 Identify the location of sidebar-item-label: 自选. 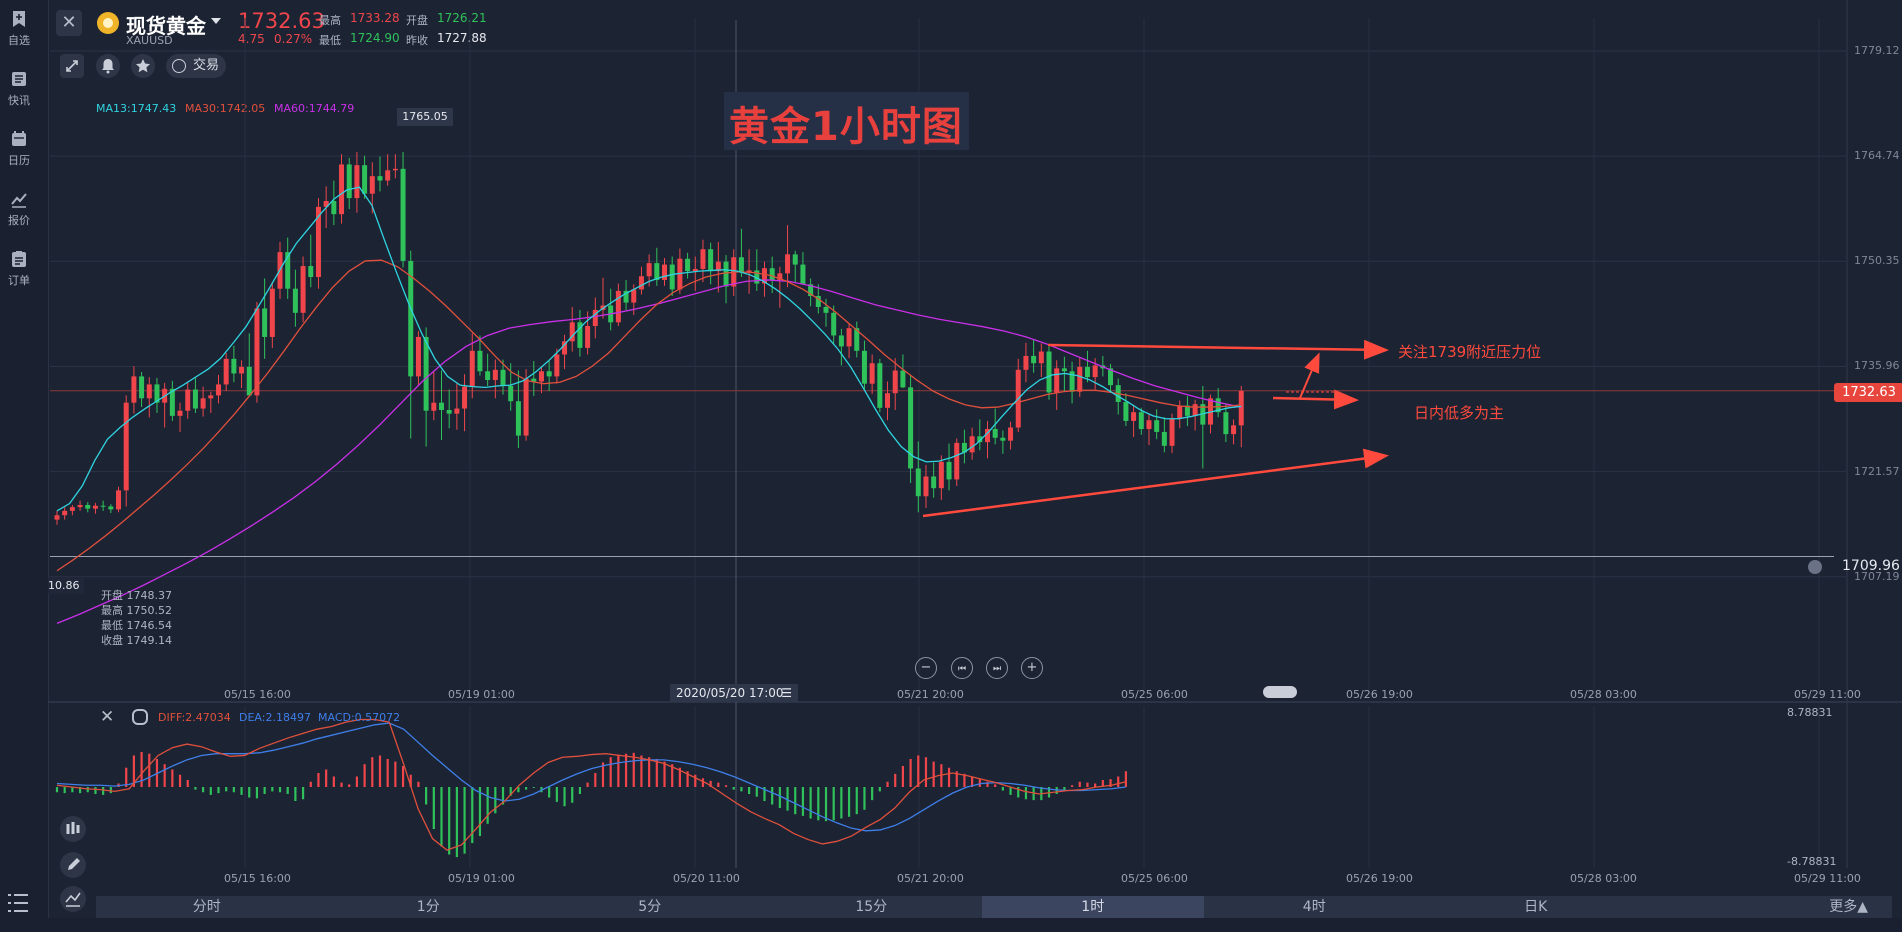
(19, 40).